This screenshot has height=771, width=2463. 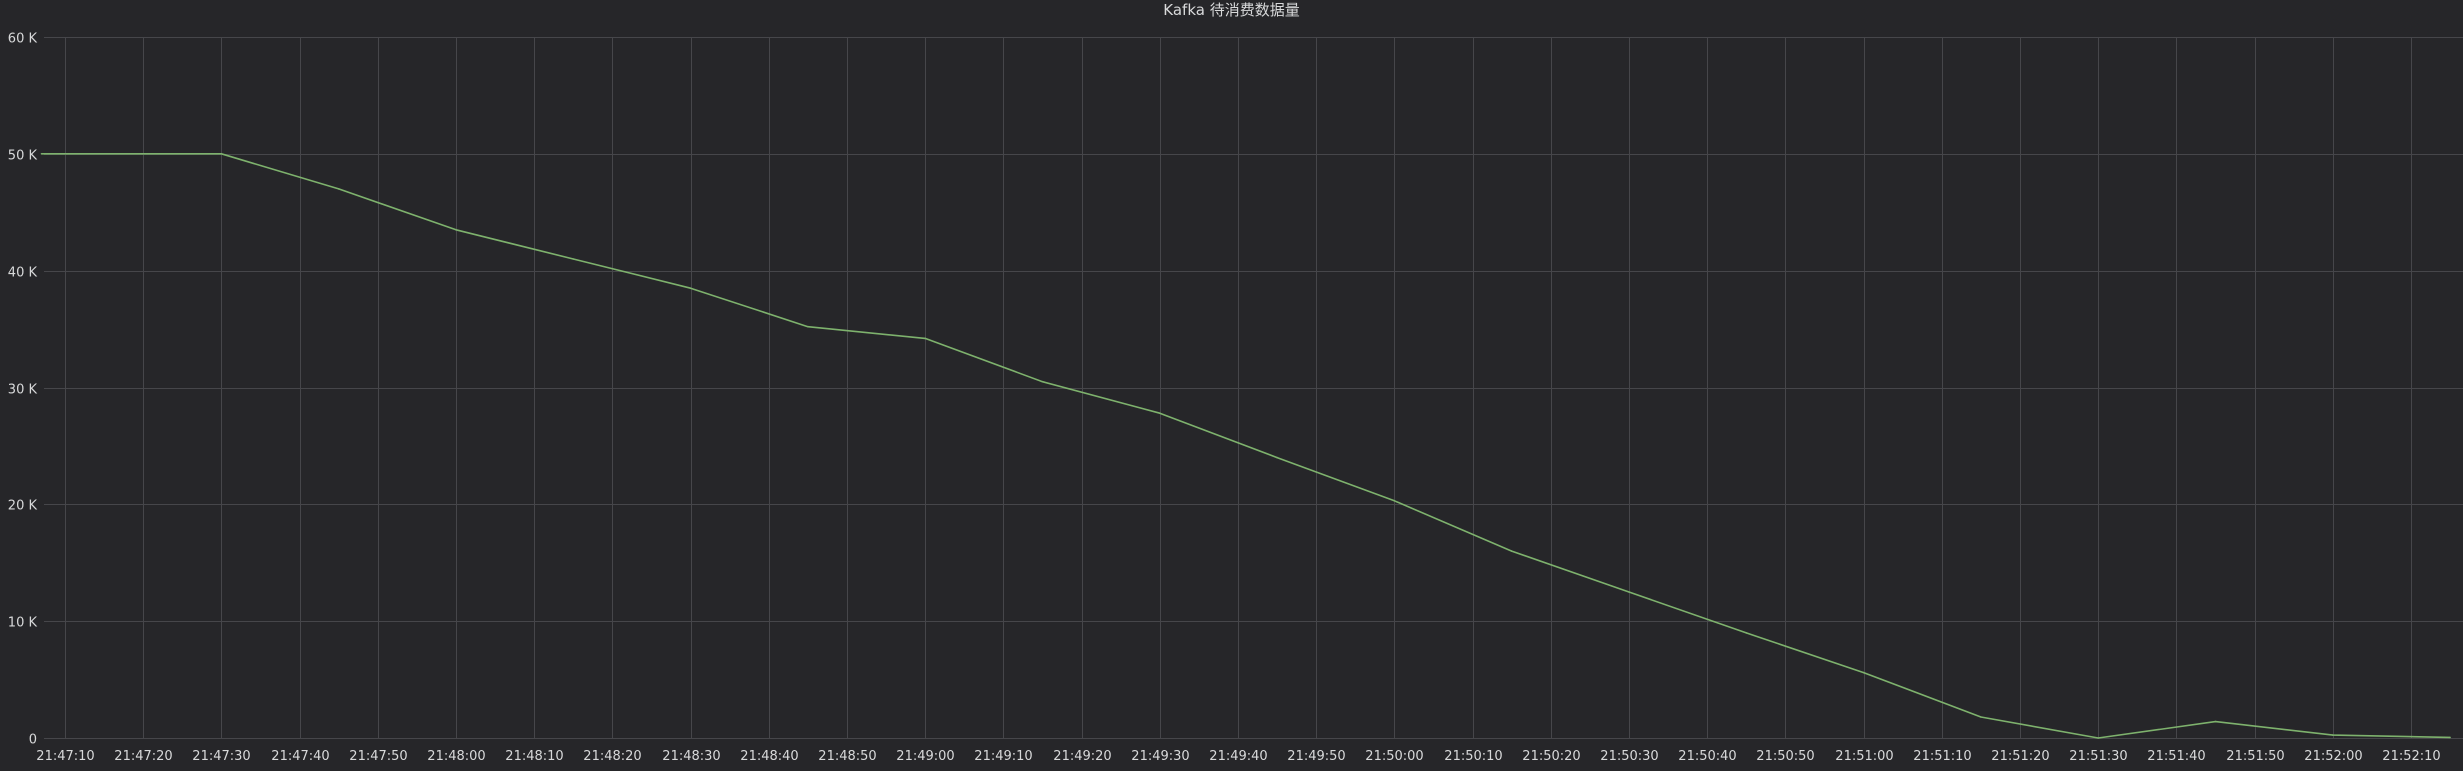 I want to click on x-tick-label: 21:50:30, so click(x=1629, y=756).